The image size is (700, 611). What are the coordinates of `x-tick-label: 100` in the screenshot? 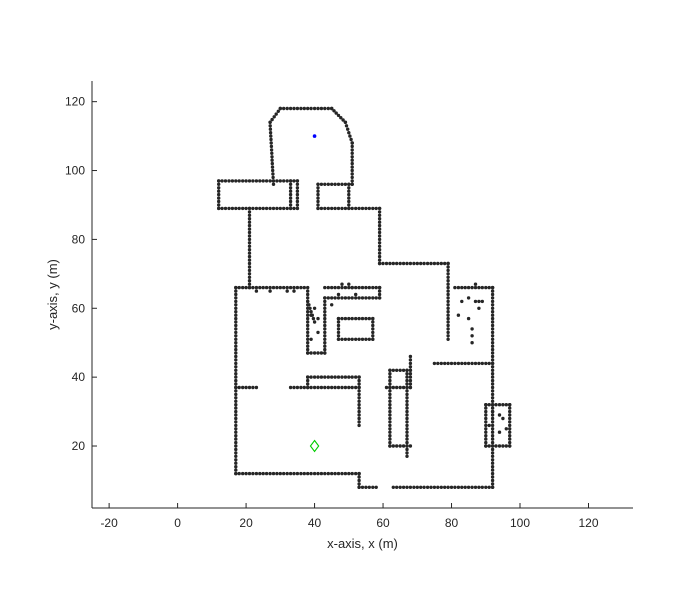 It's located at (520, 523).